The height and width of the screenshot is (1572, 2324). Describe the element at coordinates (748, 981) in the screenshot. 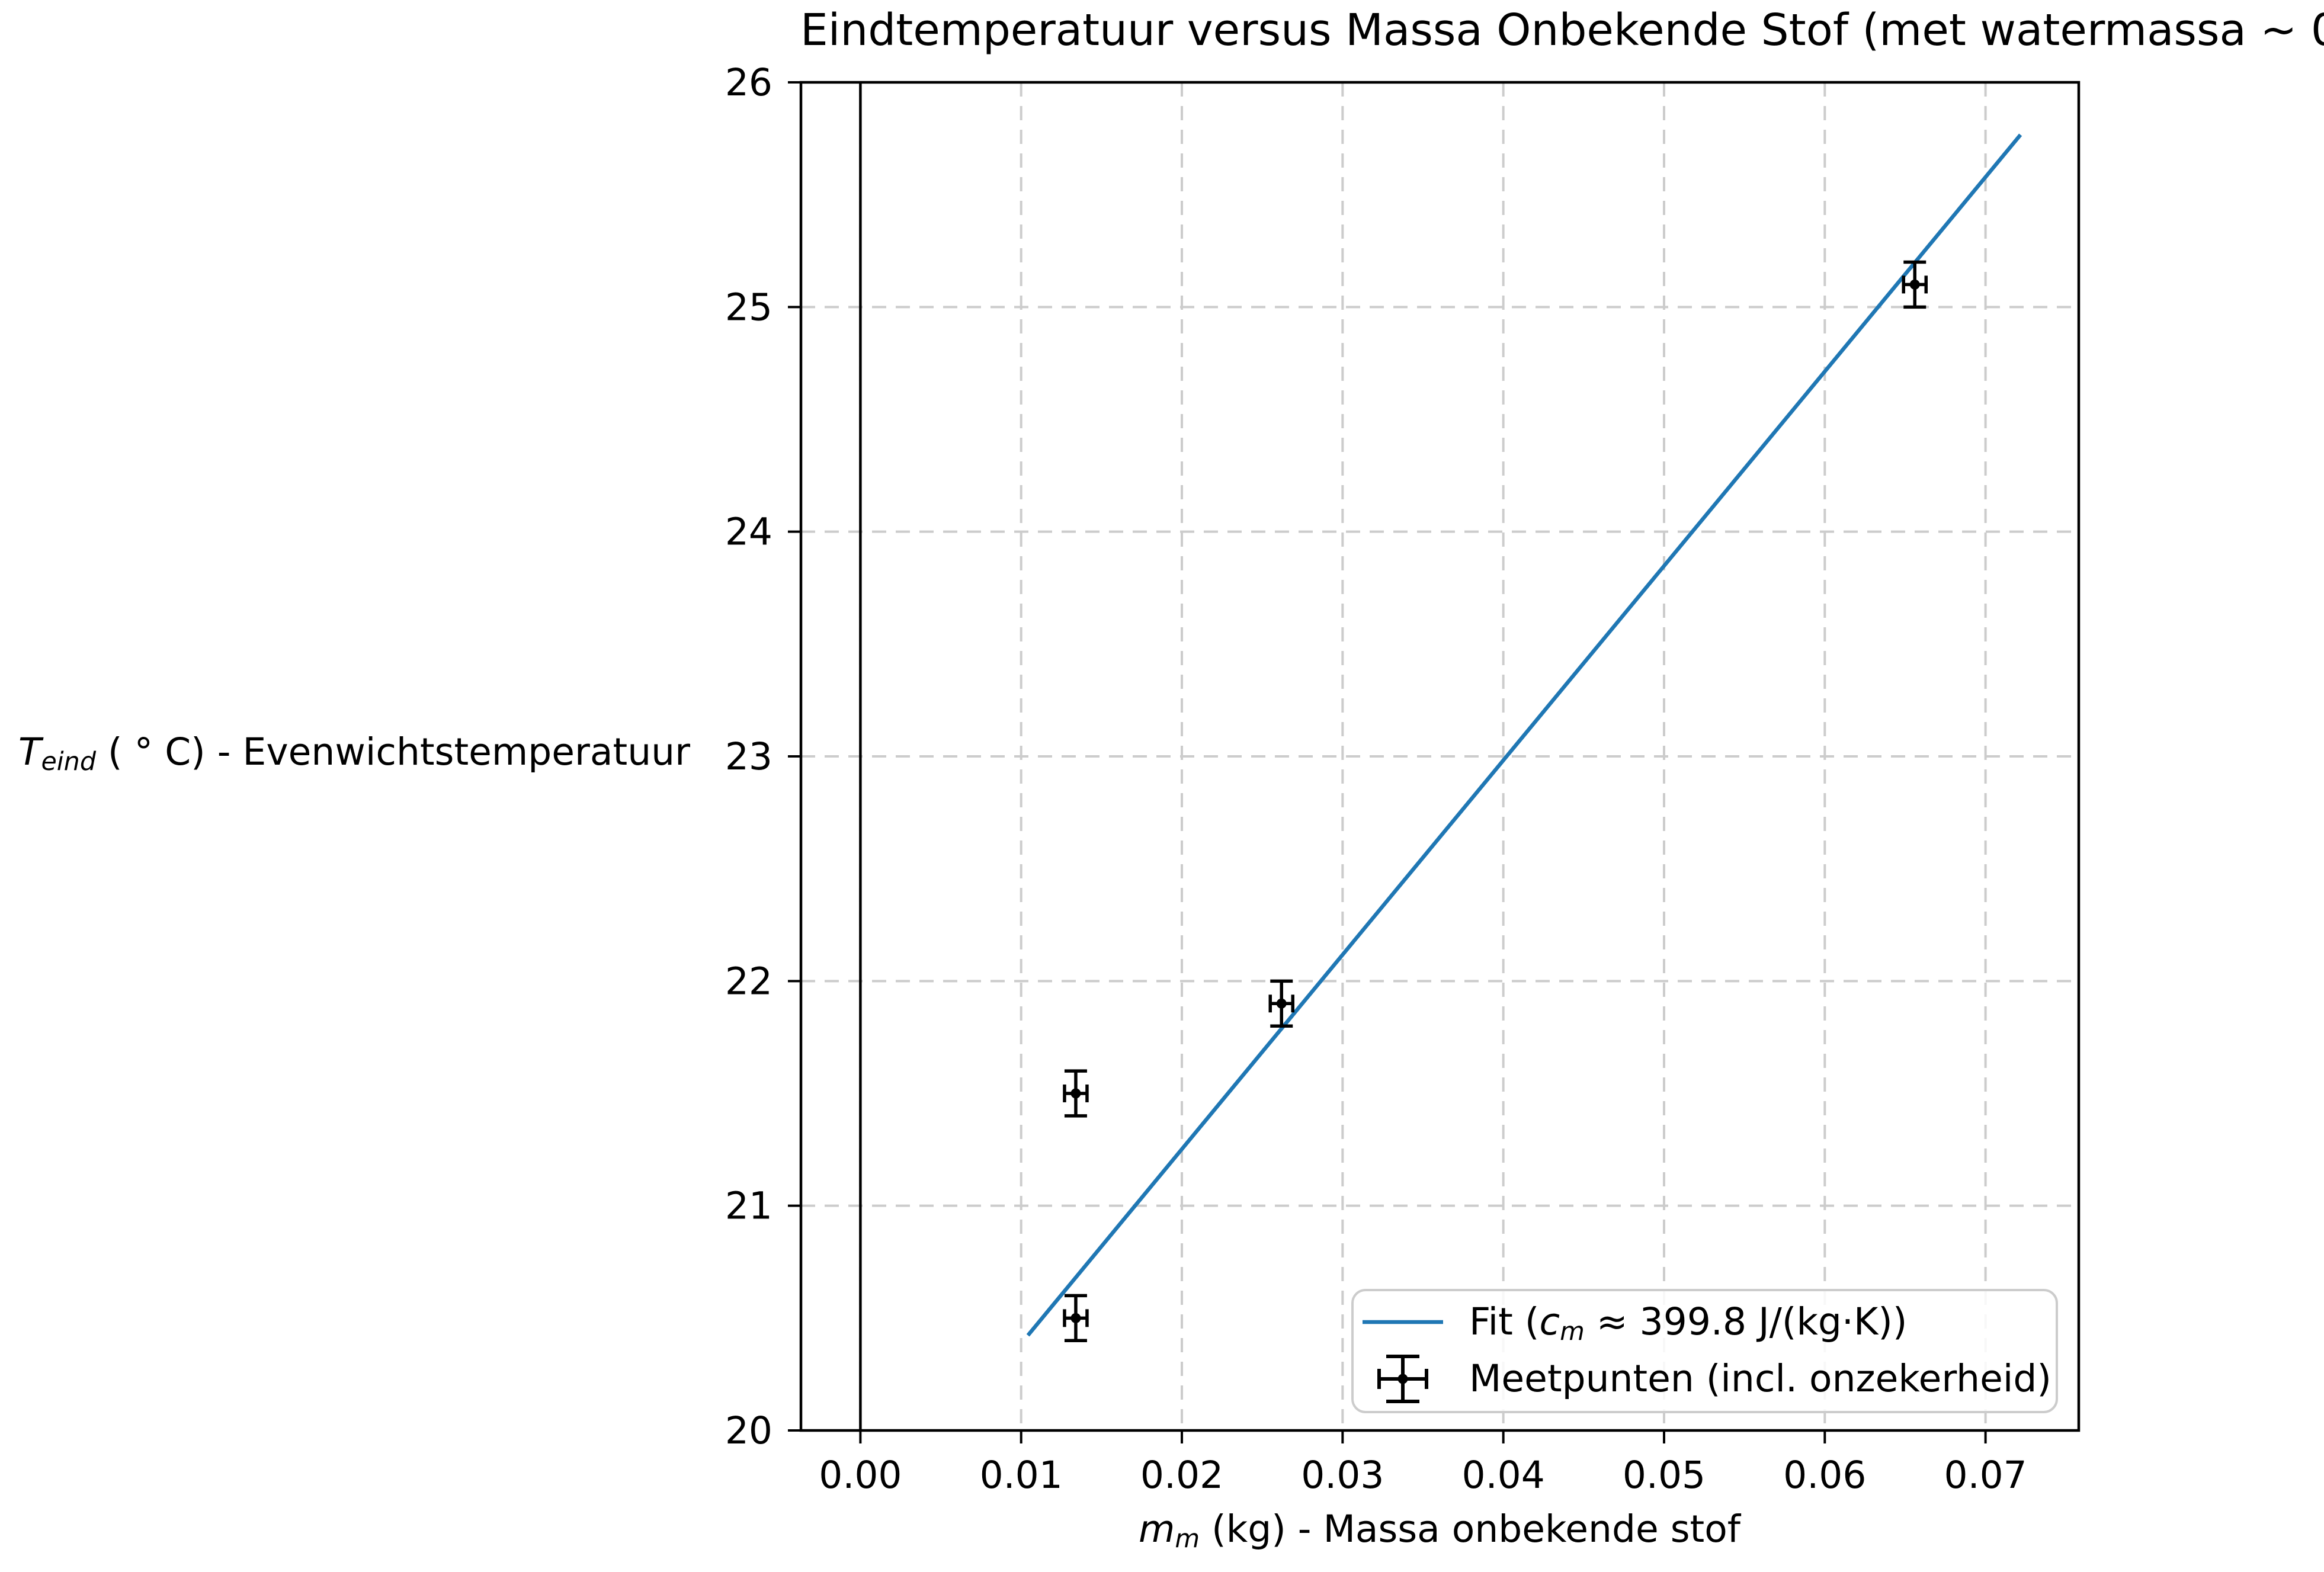

I see `y-tick-label: 22` at that location.